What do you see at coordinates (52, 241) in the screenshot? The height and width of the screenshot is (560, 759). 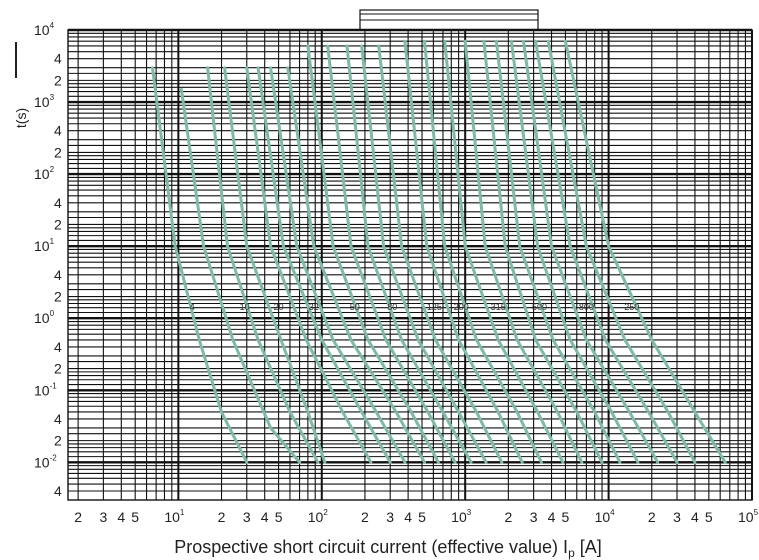 I see `y-tick-label-exponent: 1` at bounding box center [52, 241].